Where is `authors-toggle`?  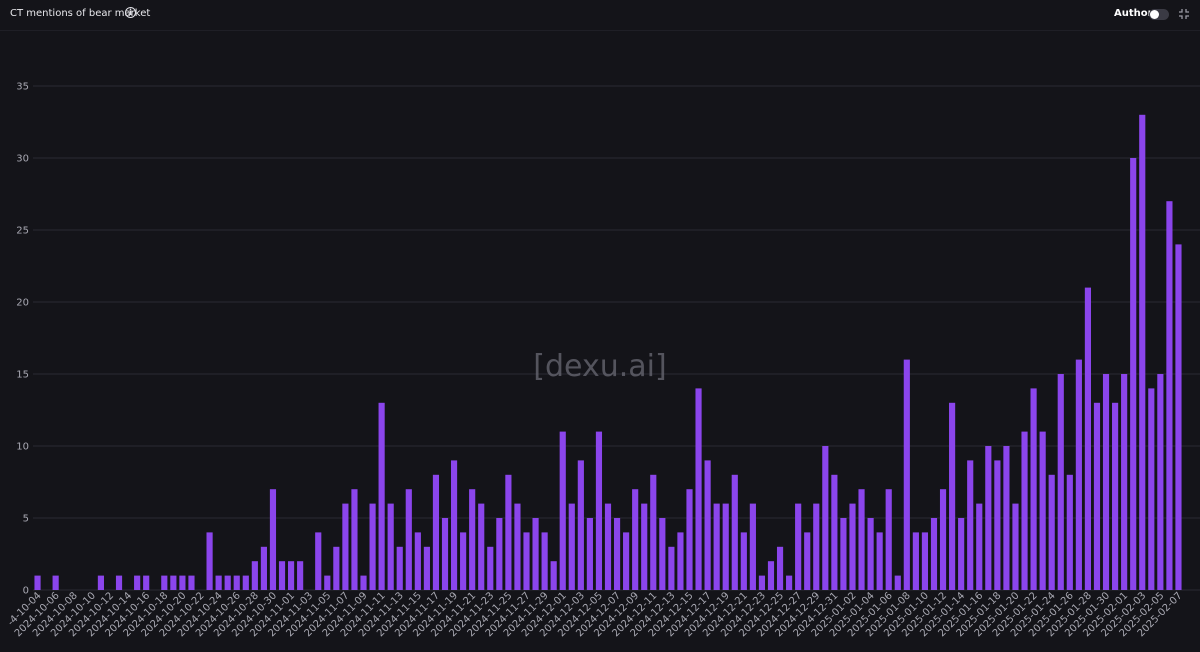
authors-toggle is located at coordinates (1159, 14).